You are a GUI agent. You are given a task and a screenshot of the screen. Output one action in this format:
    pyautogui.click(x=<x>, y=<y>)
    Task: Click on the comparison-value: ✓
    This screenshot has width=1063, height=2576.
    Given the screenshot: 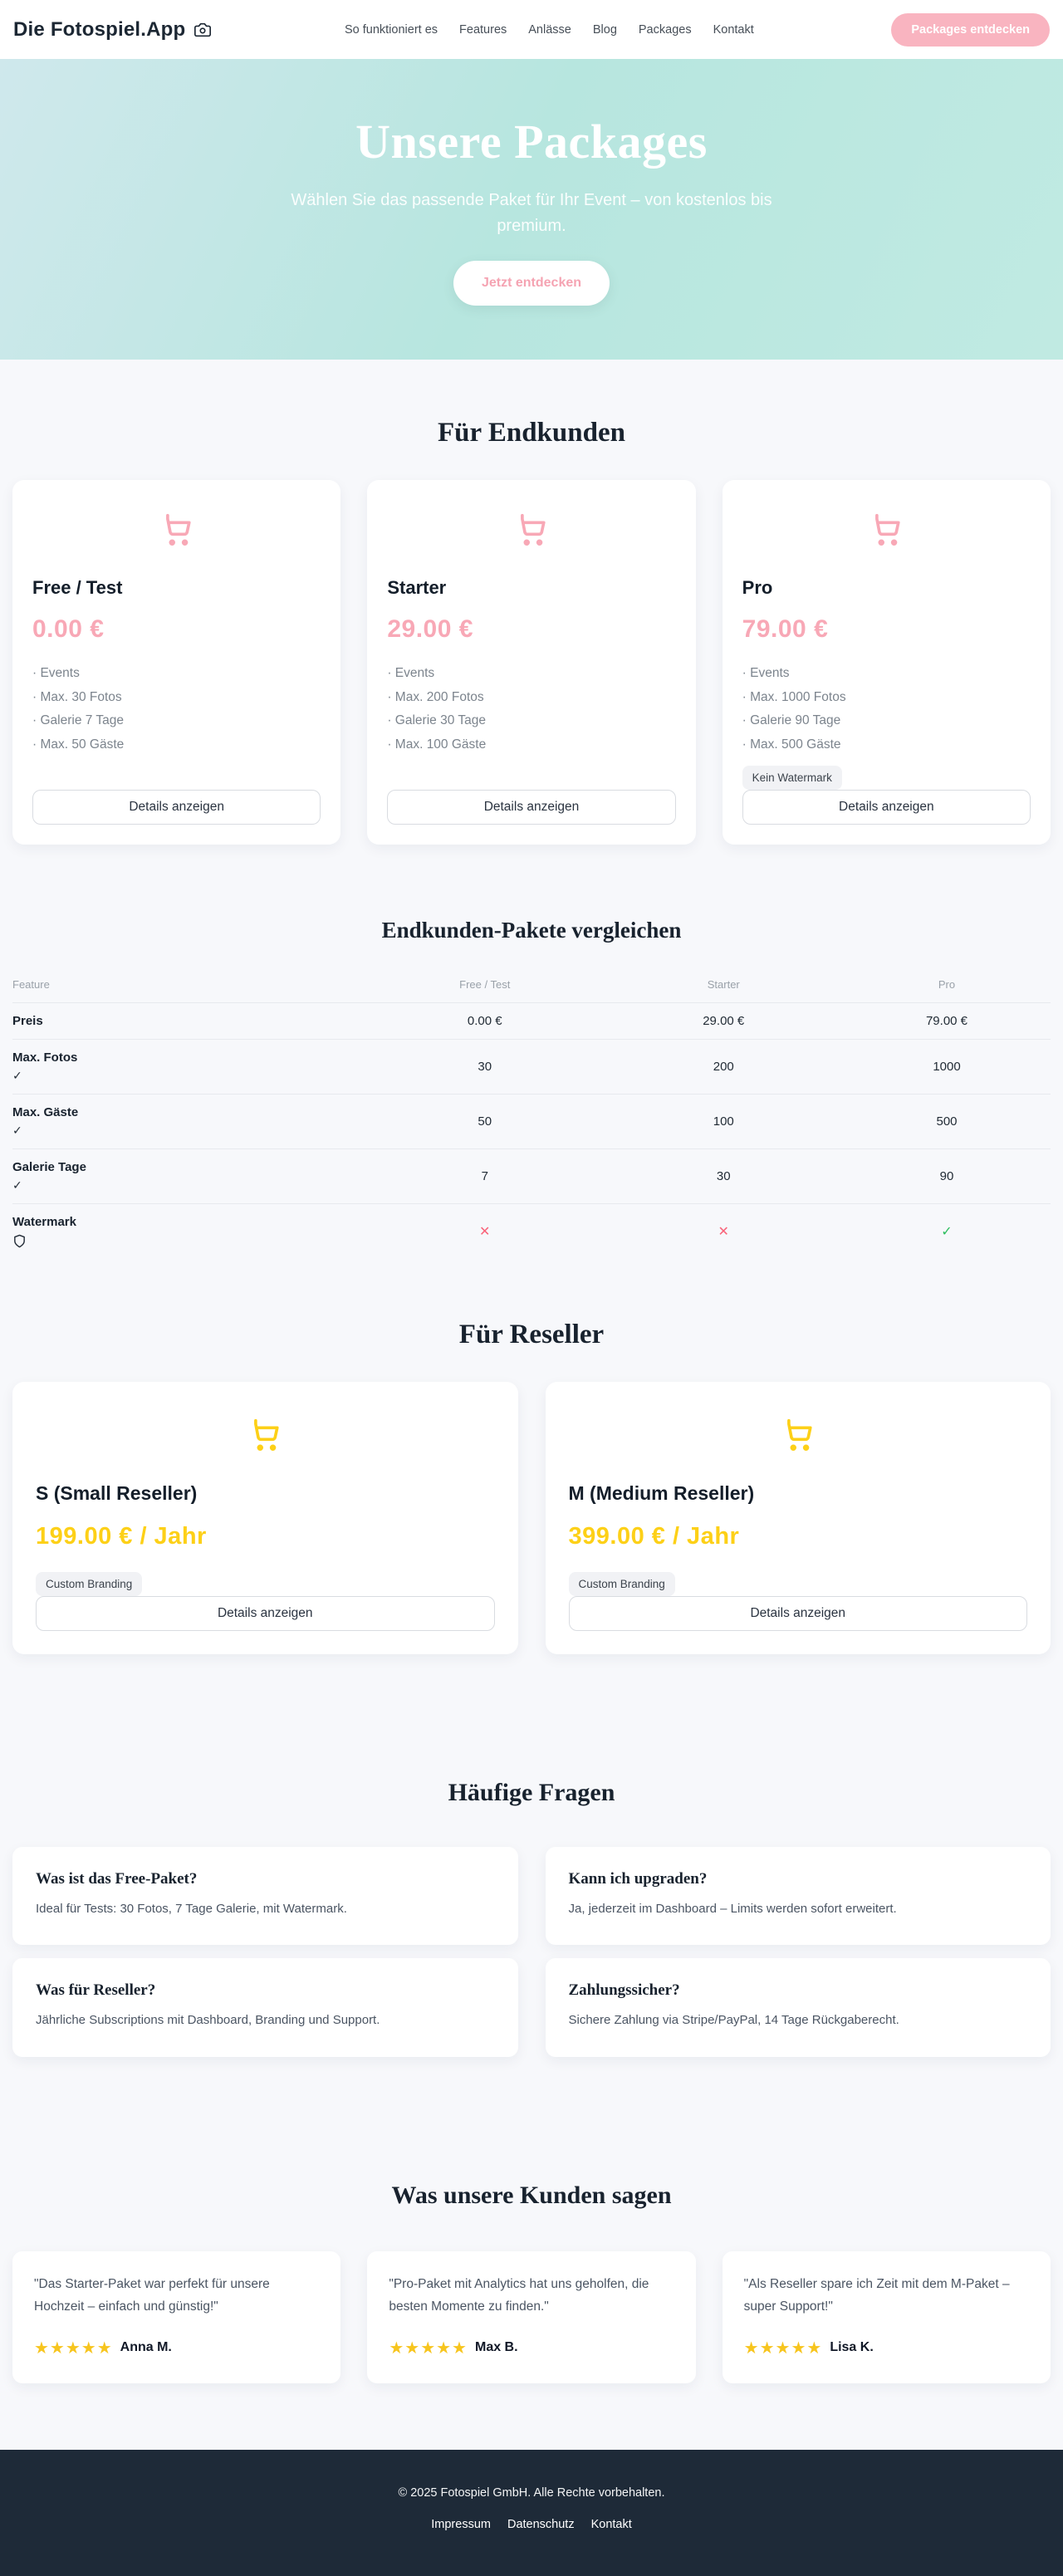 What is the action you would take?
    pyautogui.click(x=947, y=1231)
    